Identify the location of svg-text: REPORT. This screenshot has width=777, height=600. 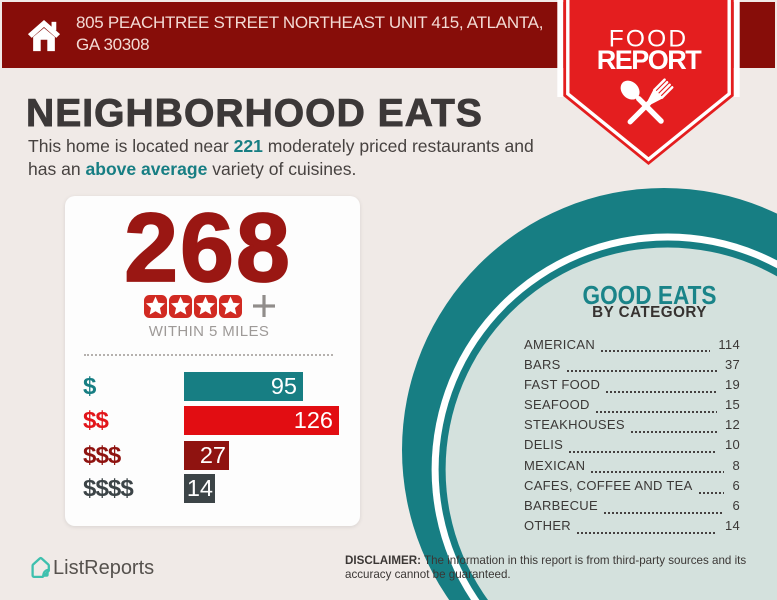
(650, 60).